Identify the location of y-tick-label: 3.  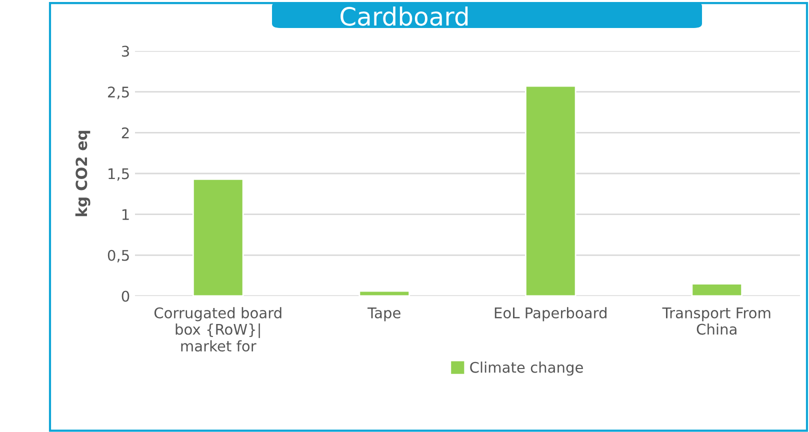
(125, 51).